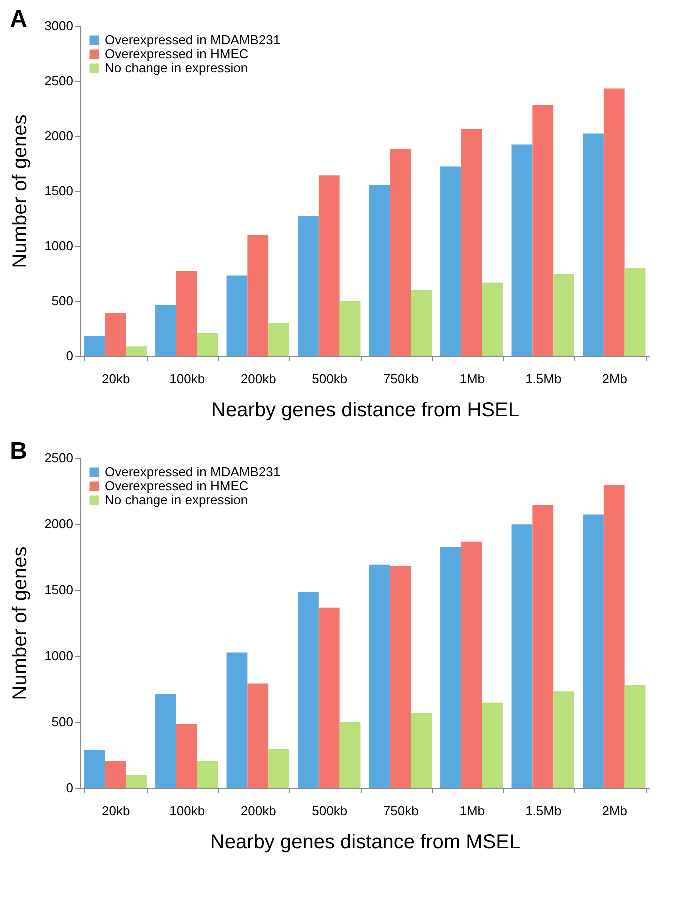  Describe the element at coordinates (19, 451) in the screenshot. I see `chart-title: B` at that location.